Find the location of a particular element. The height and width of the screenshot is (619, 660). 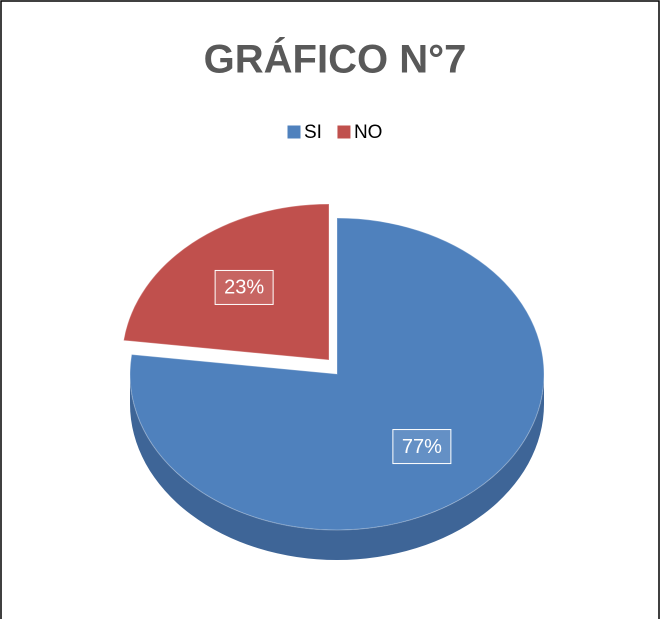

data-label: 77% is located at coordinates (422, 447).